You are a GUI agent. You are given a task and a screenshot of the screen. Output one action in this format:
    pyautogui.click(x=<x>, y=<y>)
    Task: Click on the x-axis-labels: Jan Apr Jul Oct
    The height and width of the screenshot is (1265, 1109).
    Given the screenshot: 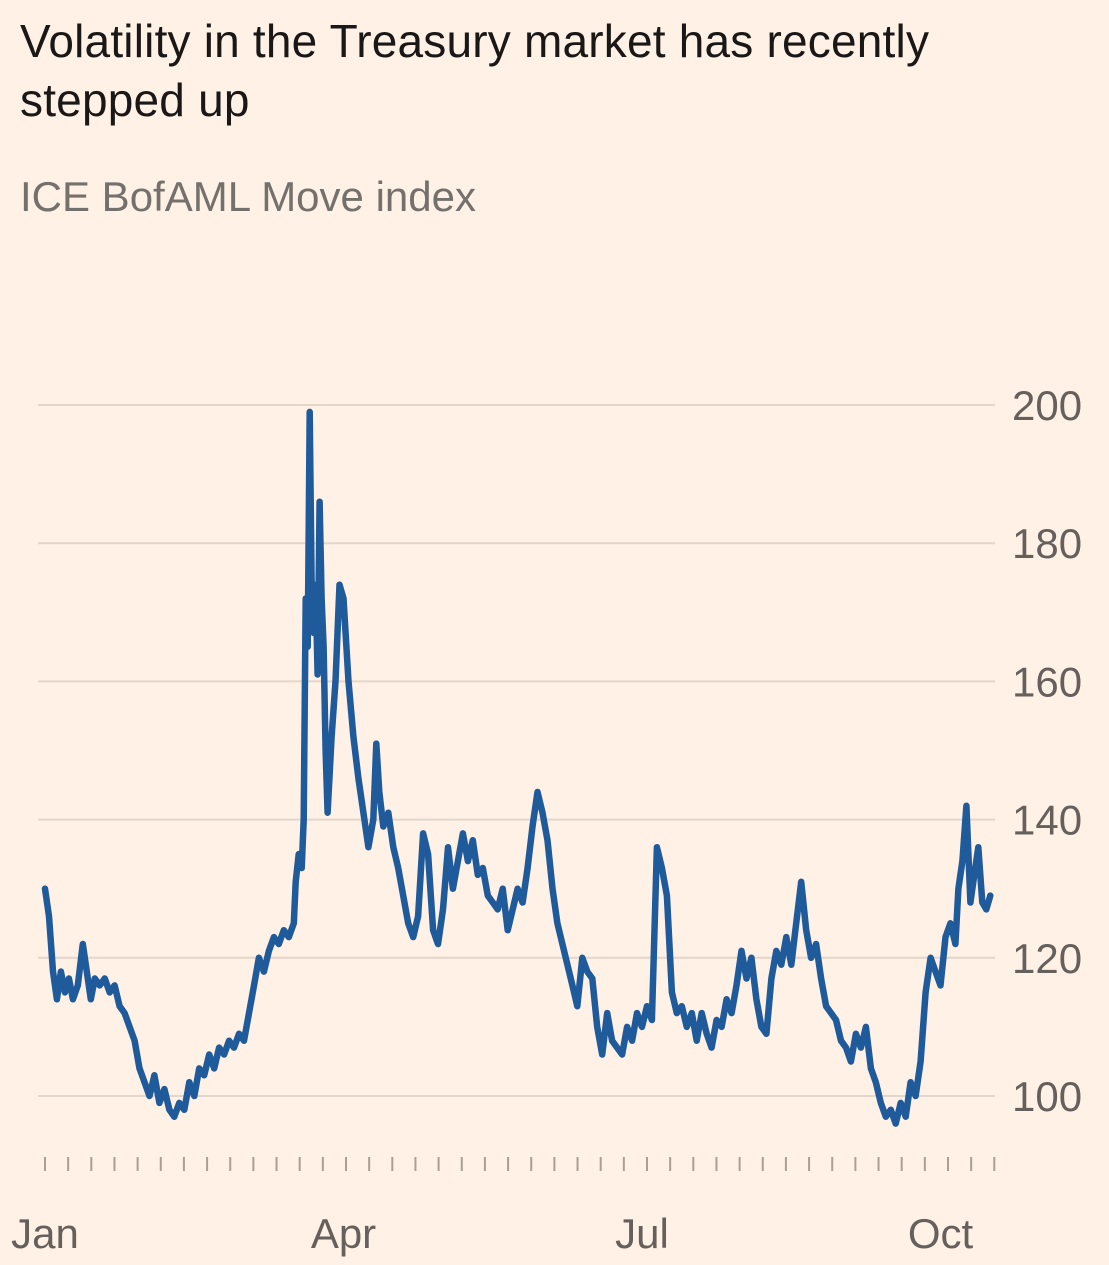 What is the action you would take?
    pyautogui.click(x=492, y=1233)
    